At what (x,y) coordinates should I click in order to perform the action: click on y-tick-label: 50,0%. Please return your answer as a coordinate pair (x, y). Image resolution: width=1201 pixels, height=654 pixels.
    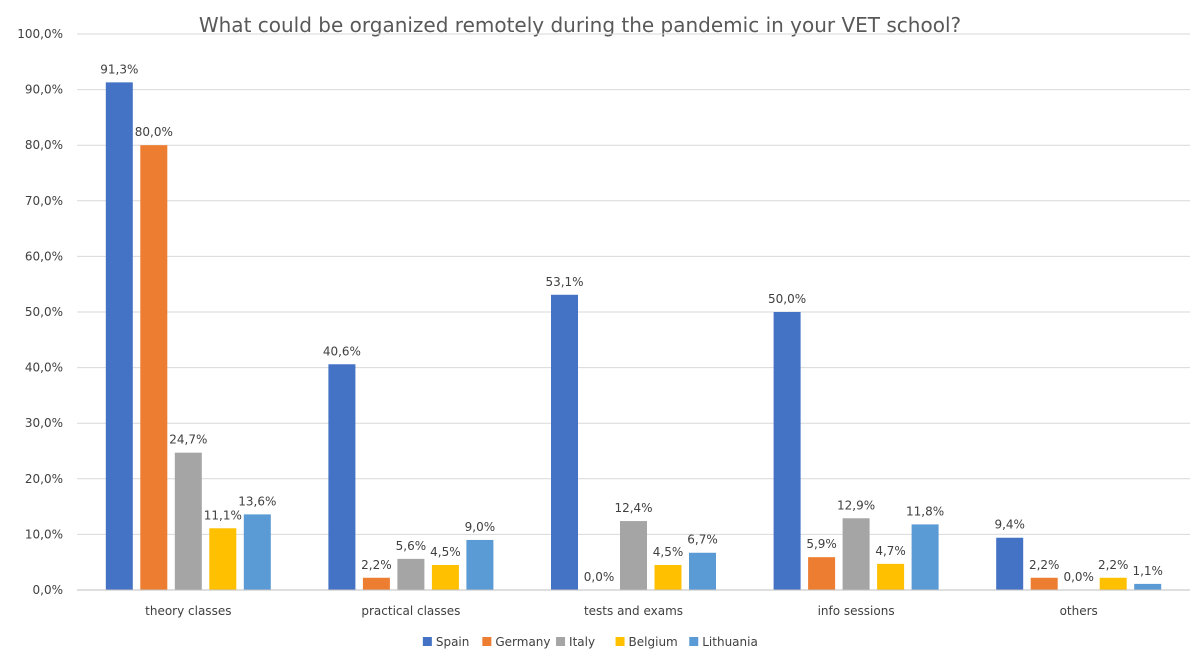
    Looking at the image, I should click on (44, 312).